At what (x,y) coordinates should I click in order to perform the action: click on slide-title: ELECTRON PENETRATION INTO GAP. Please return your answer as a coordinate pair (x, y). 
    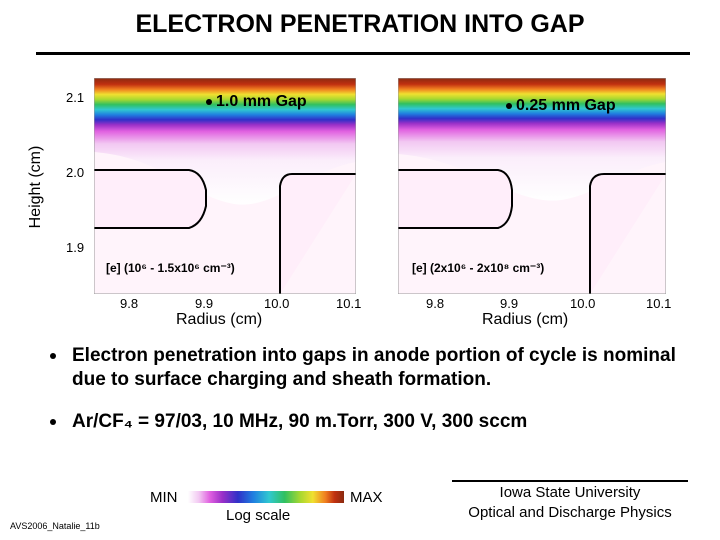
    Looking at the image, I should click on (360, 24).